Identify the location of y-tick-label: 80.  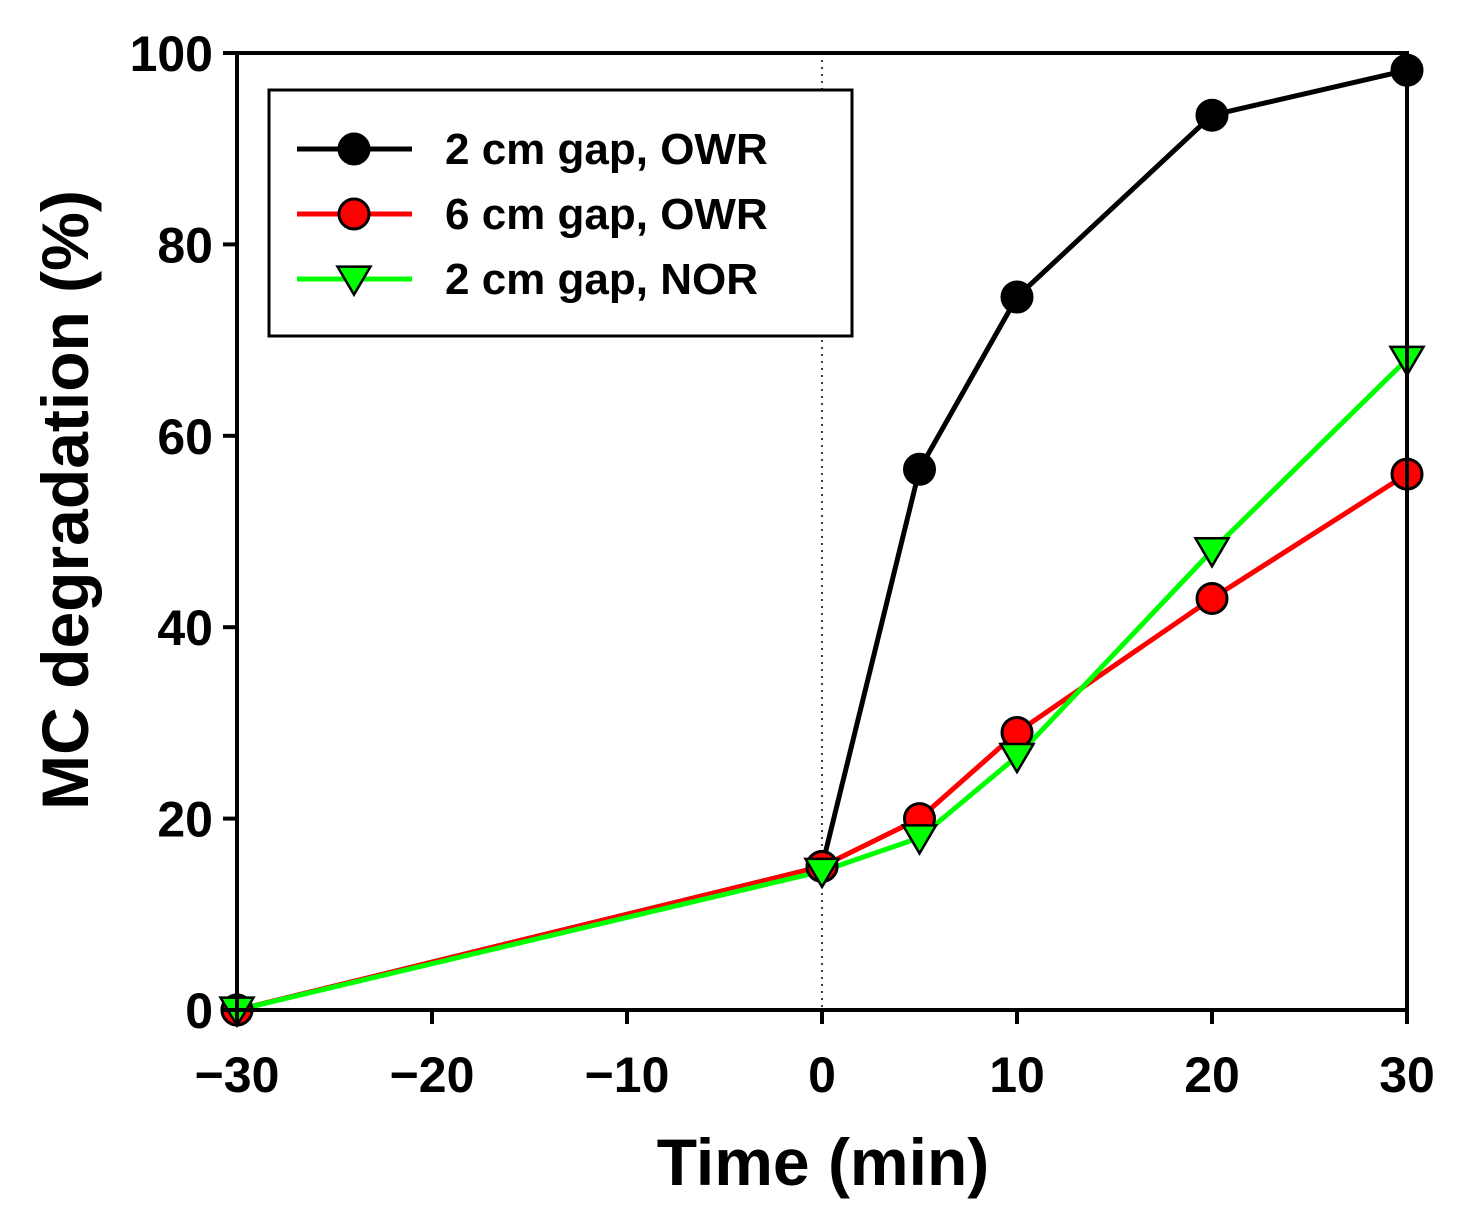
(185, 245).